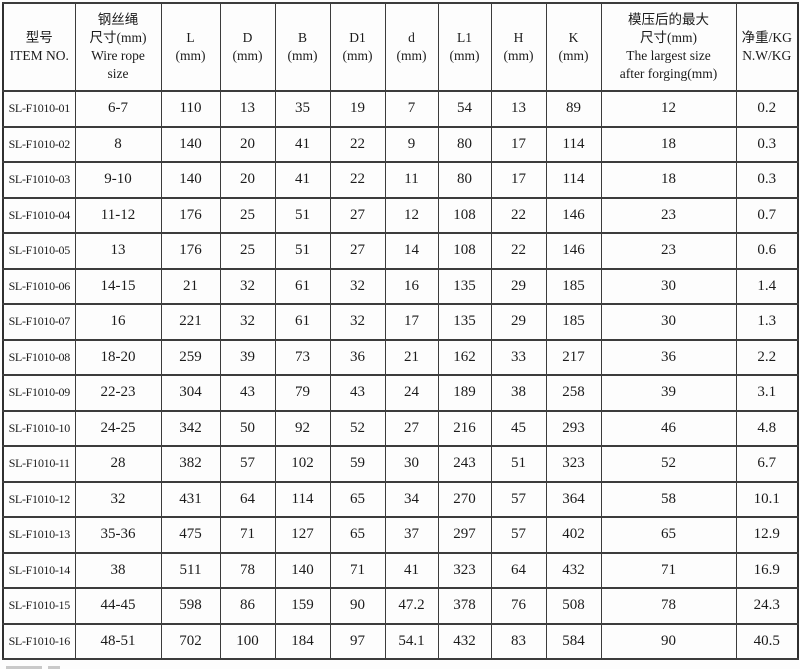 The height and width of the screenshot is (669, 800). What do you see at coordinates (190, 357) in the screenshot?
I see `cell-L: 259` at bounding box center [190, 357].